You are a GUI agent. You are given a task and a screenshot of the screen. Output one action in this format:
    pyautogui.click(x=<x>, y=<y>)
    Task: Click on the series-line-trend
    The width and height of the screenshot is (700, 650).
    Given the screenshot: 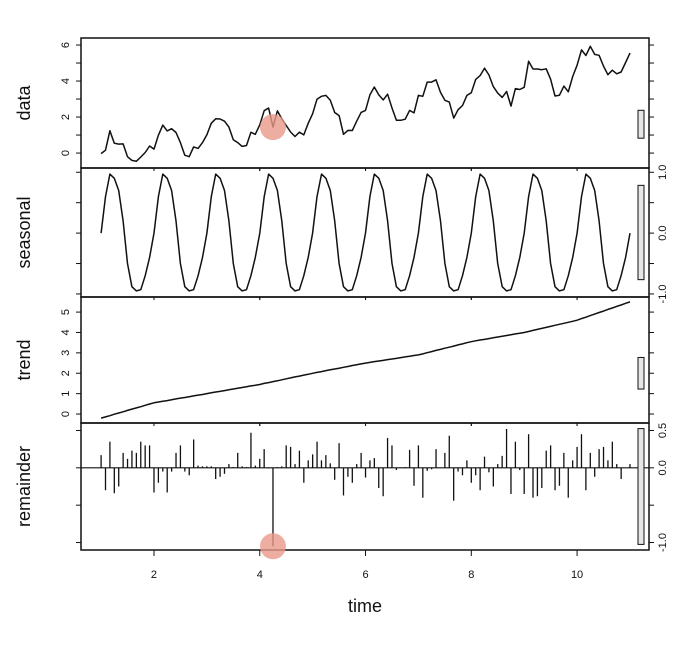 What is the action you would take?
    pyautogui.click(x=365, y=360)
    